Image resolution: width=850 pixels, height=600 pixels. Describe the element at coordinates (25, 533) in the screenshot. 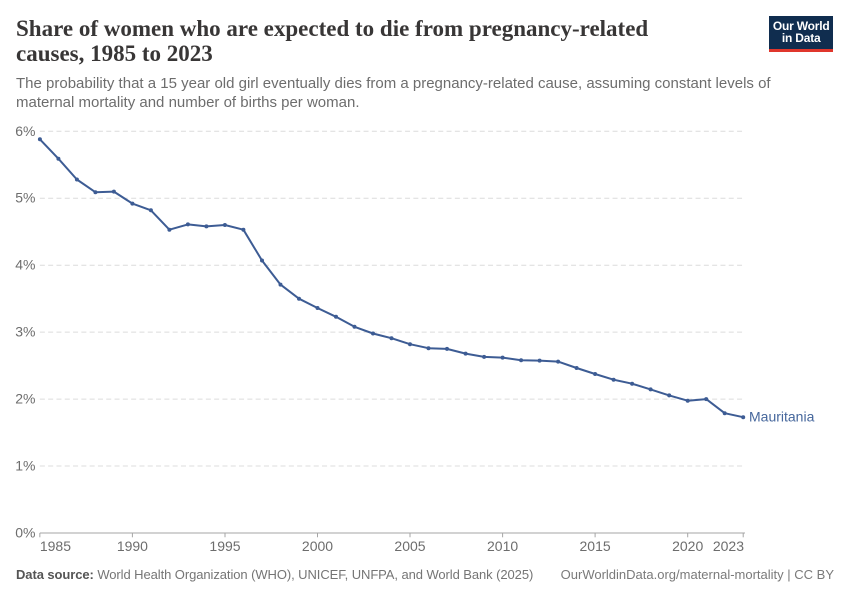

I see `svg-text: 0%` at that location.